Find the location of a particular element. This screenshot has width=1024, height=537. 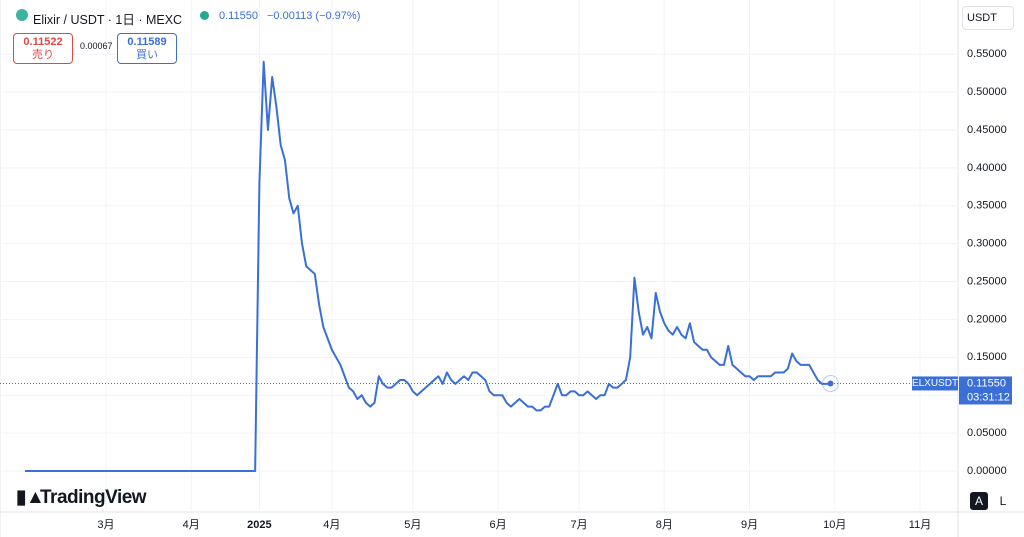

price-tag-countdown: 03:31:12 is located at coordinates (988, 397).